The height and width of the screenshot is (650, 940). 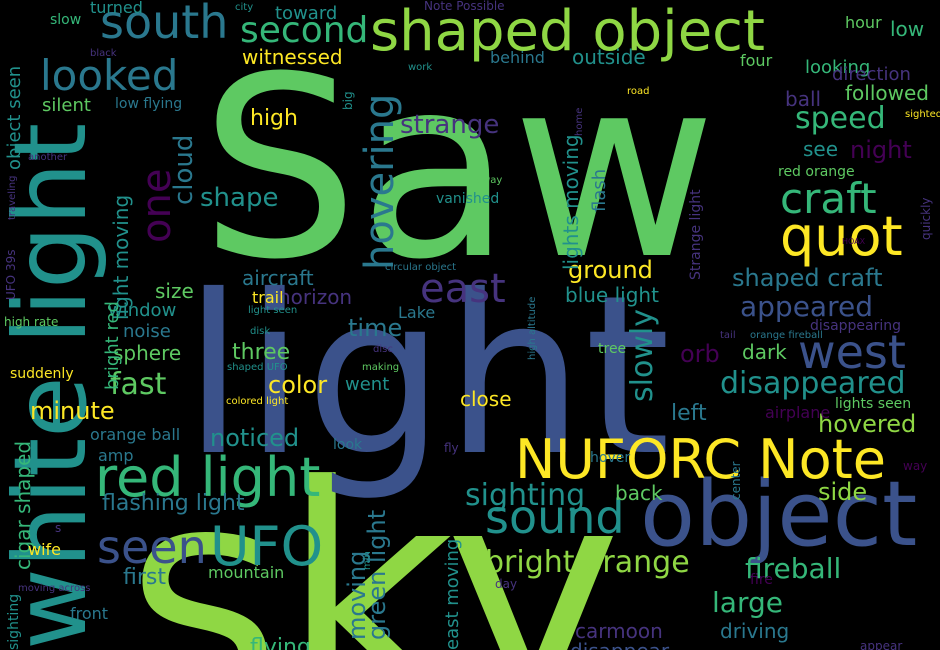 I want to click on word-strange-light: Strange light, so click(x=696, y=234).